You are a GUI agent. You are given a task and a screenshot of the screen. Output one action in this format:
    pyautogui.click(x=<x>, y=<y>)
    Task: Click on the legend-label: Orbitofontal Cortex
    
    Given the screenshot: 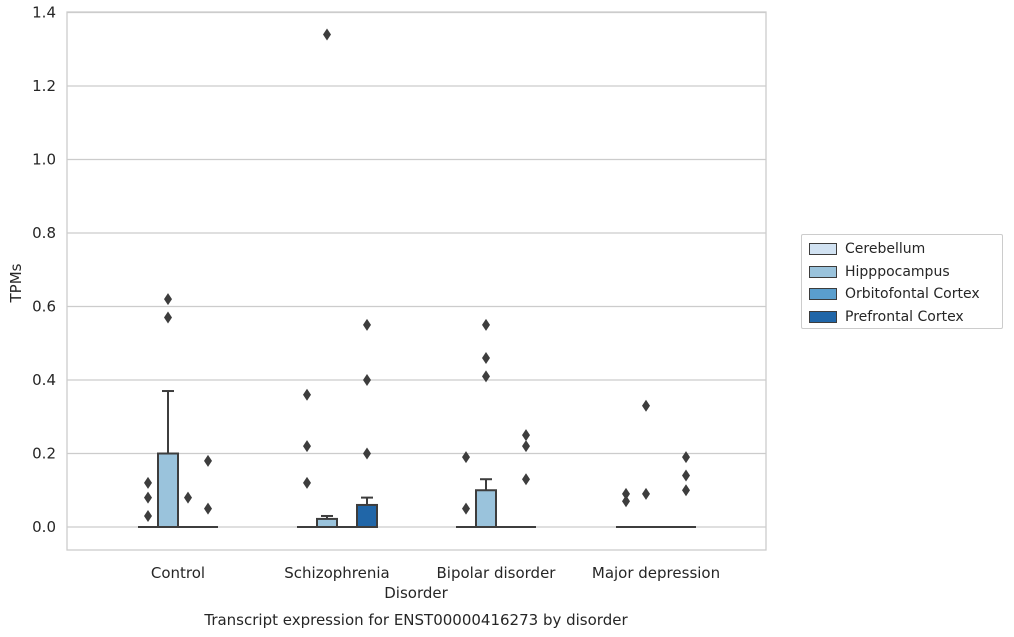 What is the action you would take?
    pyautogui.click(x=912, y=294)
    